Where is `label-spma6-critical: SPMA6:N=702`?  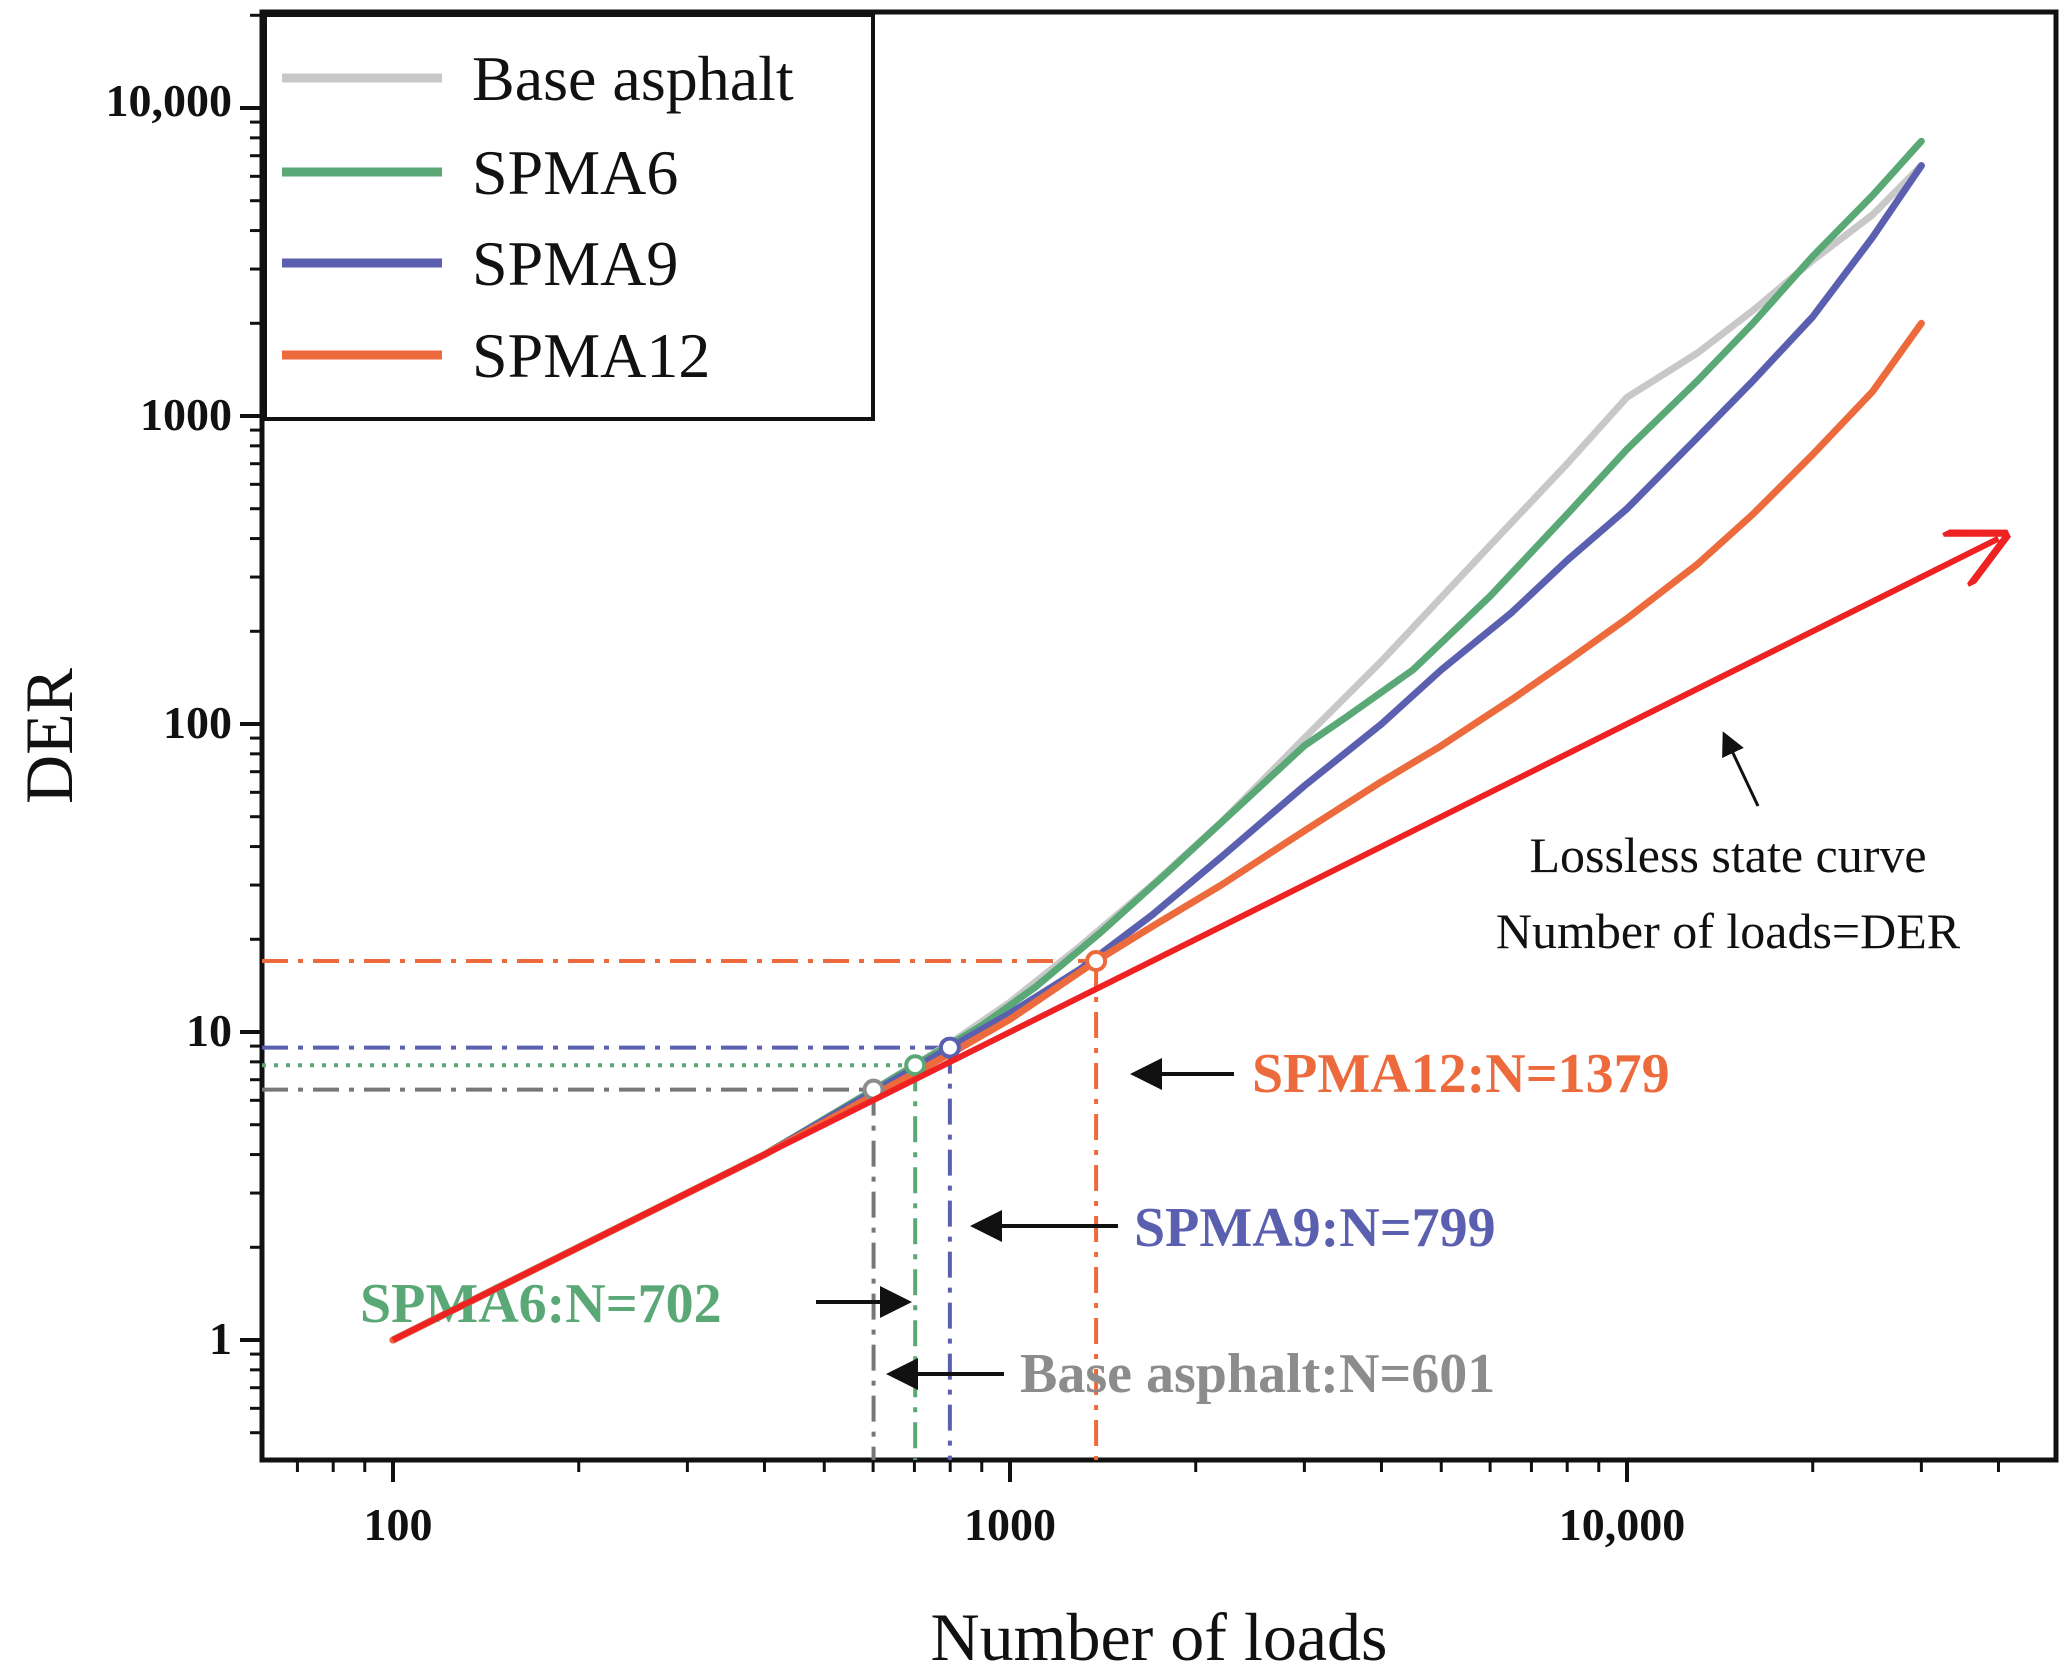 label-spma6-critical: SPMA6:N=702 is located at coordinates (541, 1304).